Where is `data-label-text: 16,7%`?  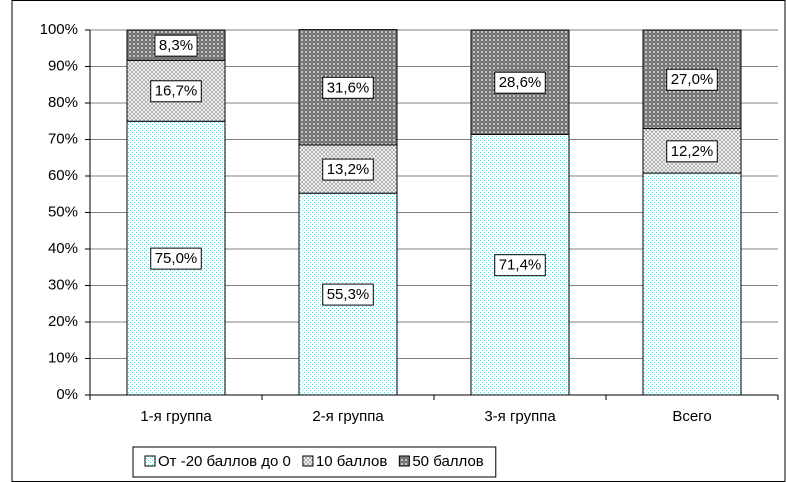
data-label-text: 16,7% is located at coordinates (176, 91).